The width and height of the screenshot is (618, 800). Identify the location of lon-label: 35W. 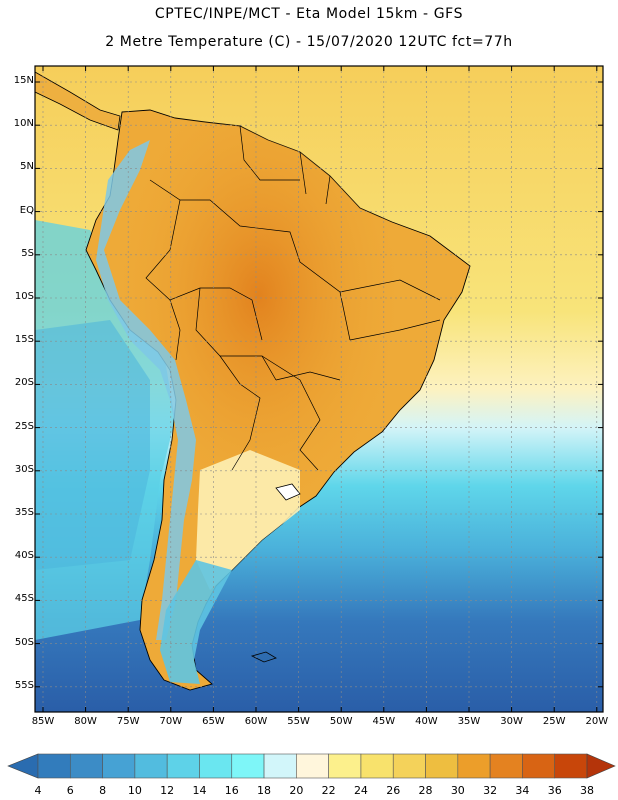
(469, 721).